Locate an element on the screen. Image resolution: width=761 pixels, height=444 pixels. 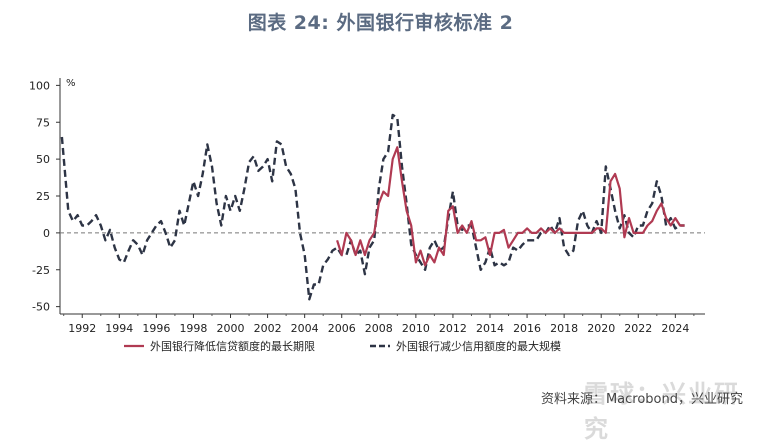
x-tick-label: 1992 is located at coordinates (82, 328).